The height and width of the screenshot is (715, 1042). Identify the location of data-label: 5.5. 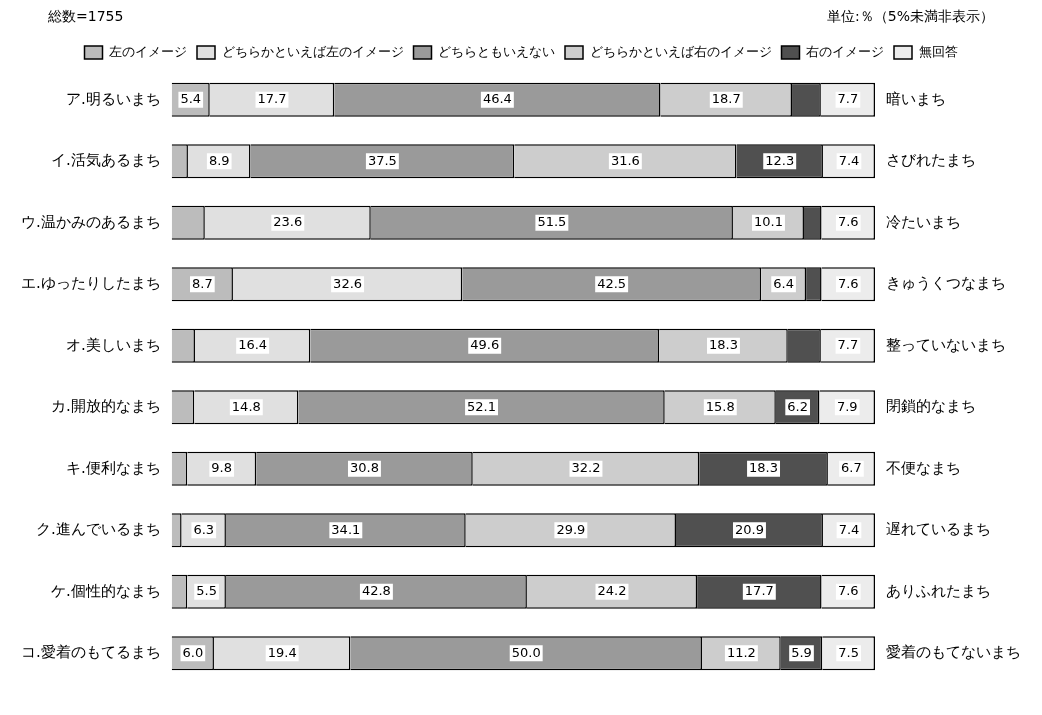
(206, 591).